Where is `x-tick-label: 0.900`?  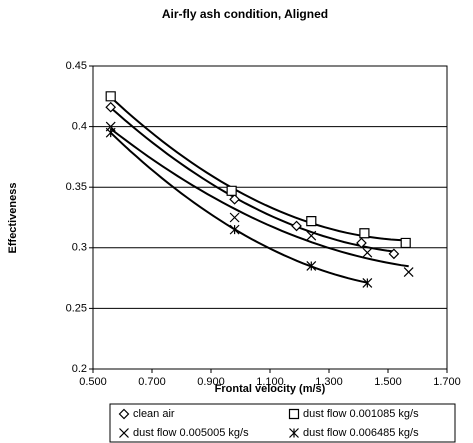
x-tick-label: 0.900 is located at coordinates (211, 382).